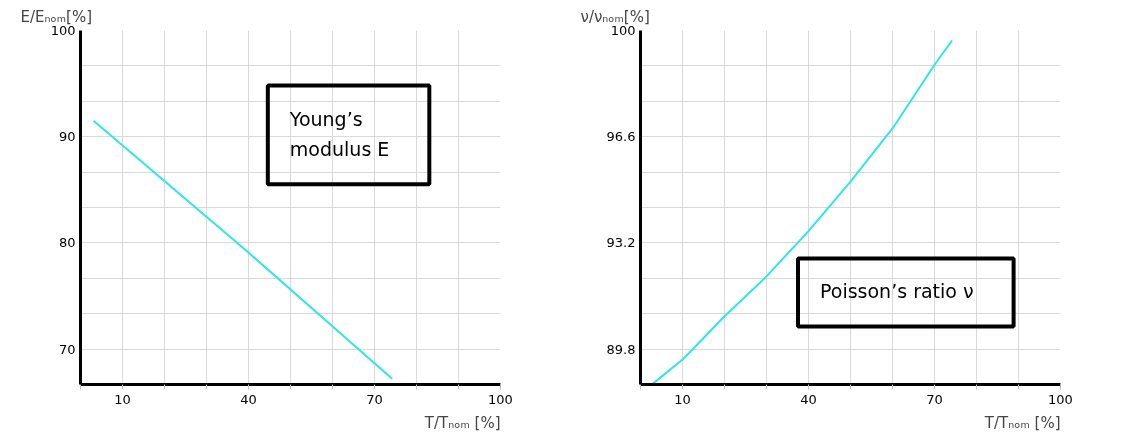 This screenshot has width=1129, height=441. What do you see at coordinates (67, 137) in the screenshot?
I see `y-tick-label: 90` at bounding box center [67, 137].